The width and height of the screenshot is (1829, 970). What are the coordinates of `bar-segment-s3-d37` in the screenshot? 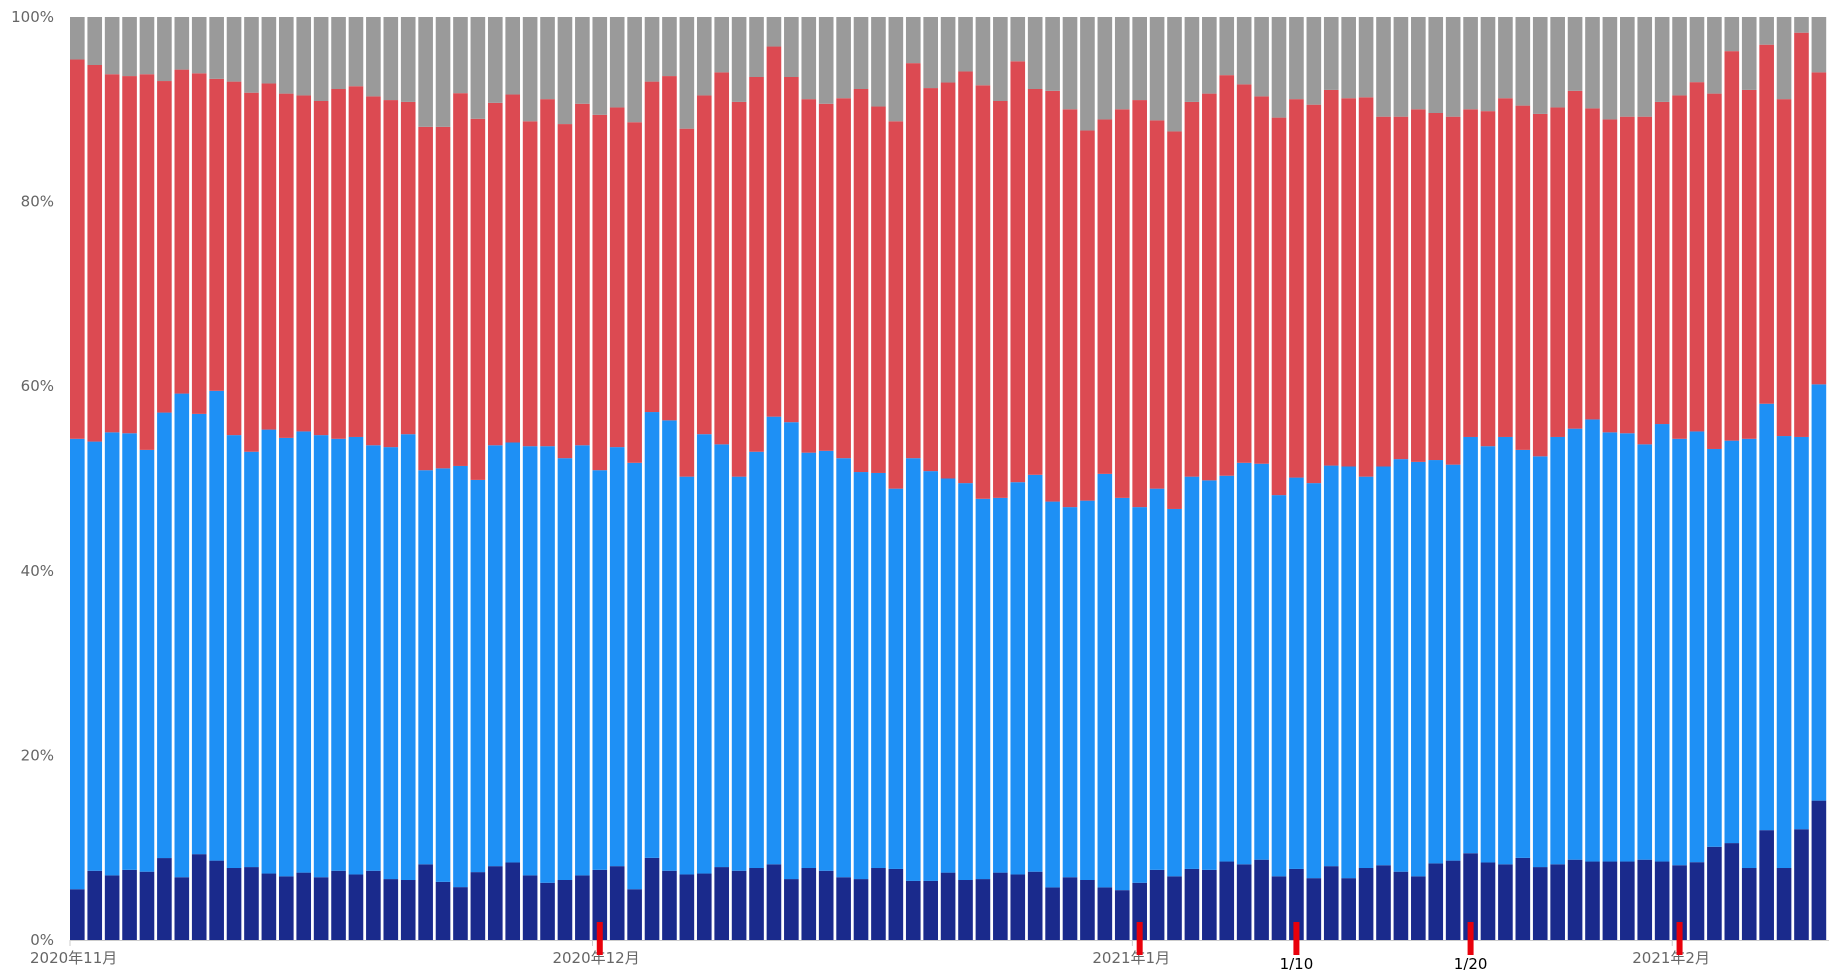 It's located at (722, 45).